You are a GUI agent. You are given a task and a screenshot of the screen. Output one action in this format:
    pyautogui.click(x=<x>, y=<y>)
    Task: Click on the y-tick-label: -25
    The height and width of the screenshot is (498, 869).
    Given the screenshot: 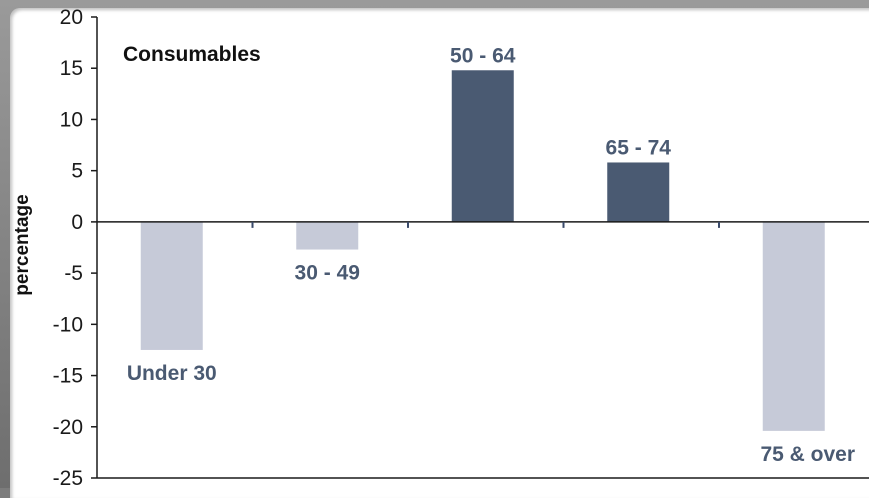 What is the action you would take?
    pyautogui.click(x=68, y=477)
    